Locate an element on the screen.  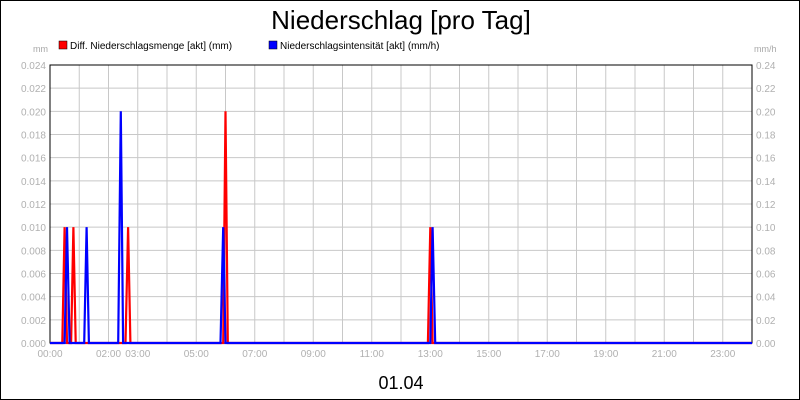
y-right-tick-label: 0.10 is located at coordinates (766, 228).